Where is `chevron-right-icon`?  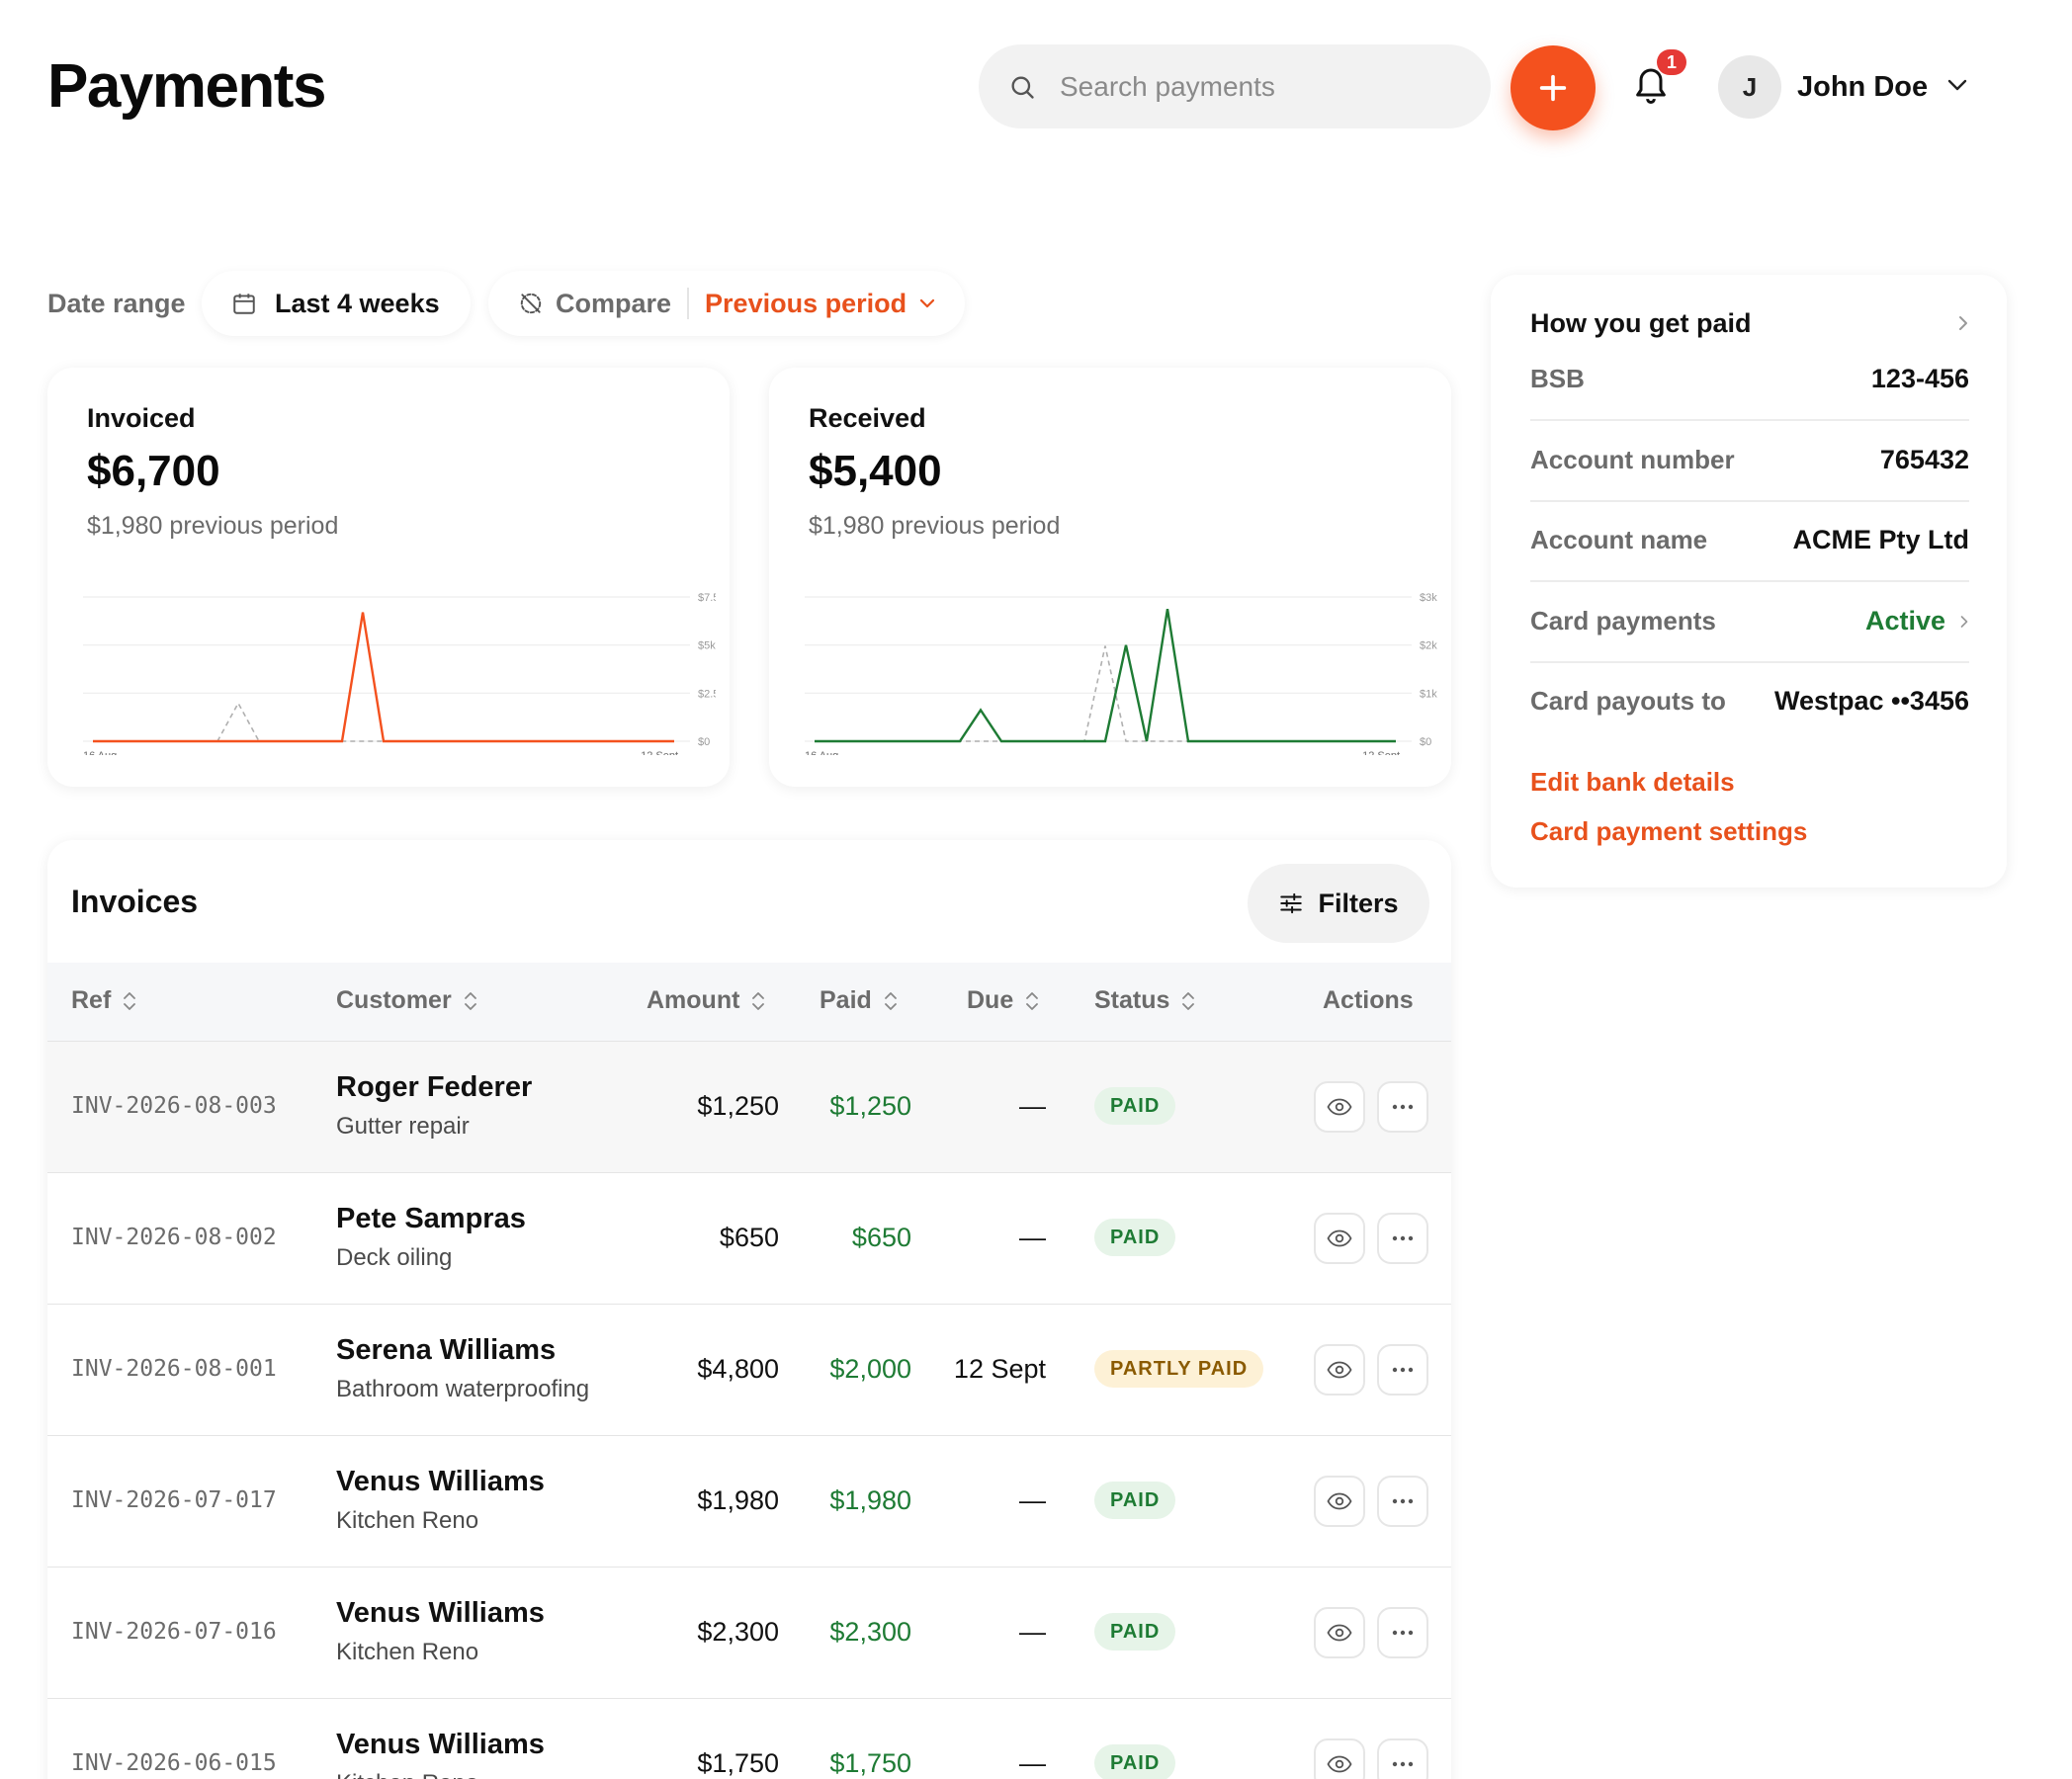
chevron-right-icon is located at coordinates (1963, 323).